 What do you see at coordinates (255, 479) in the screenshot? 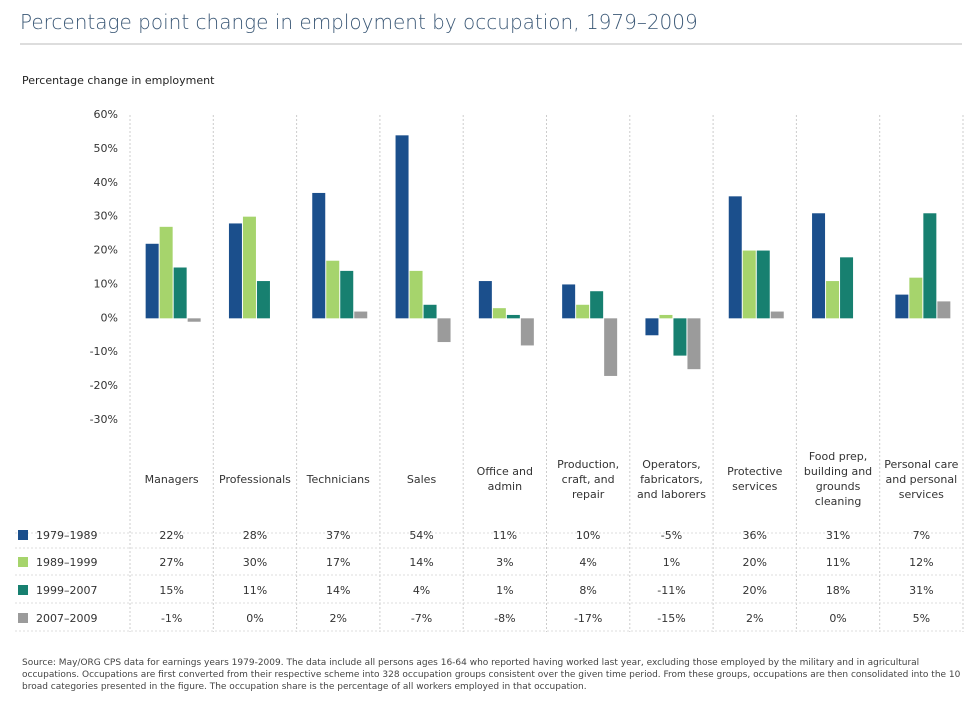
I see `category-label: Professionals` at bounding box center [255, 479].